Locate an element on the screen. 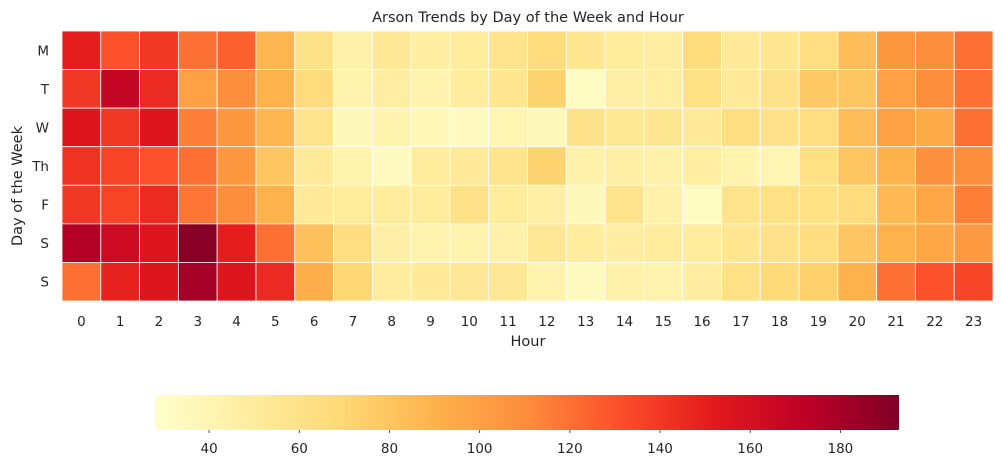 This screenshot has height=468, width=1001. x-tick-label: 18 is located at coordinates (779, 322).